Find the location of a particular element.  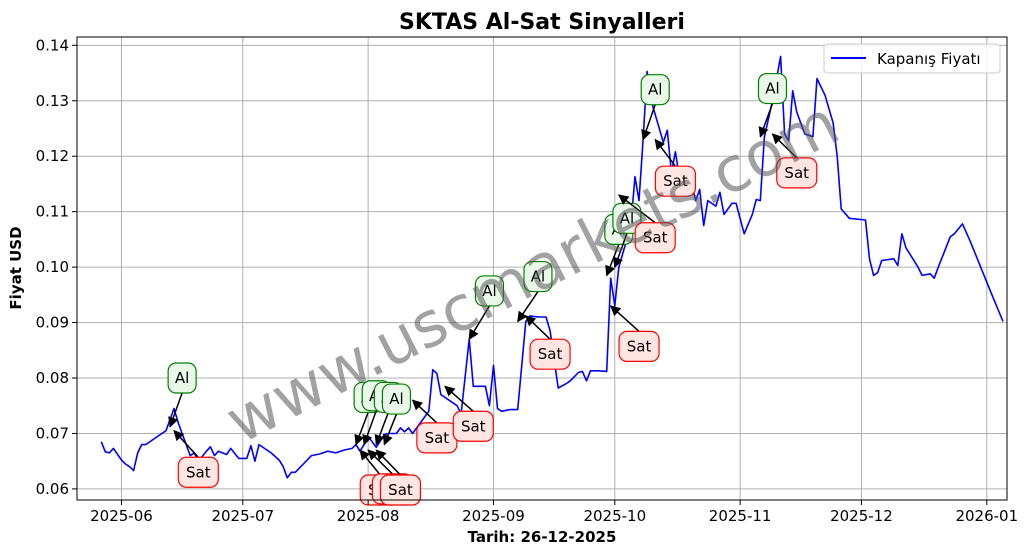

y-tick-label: 0.12 is located at coordinates (52, 156).